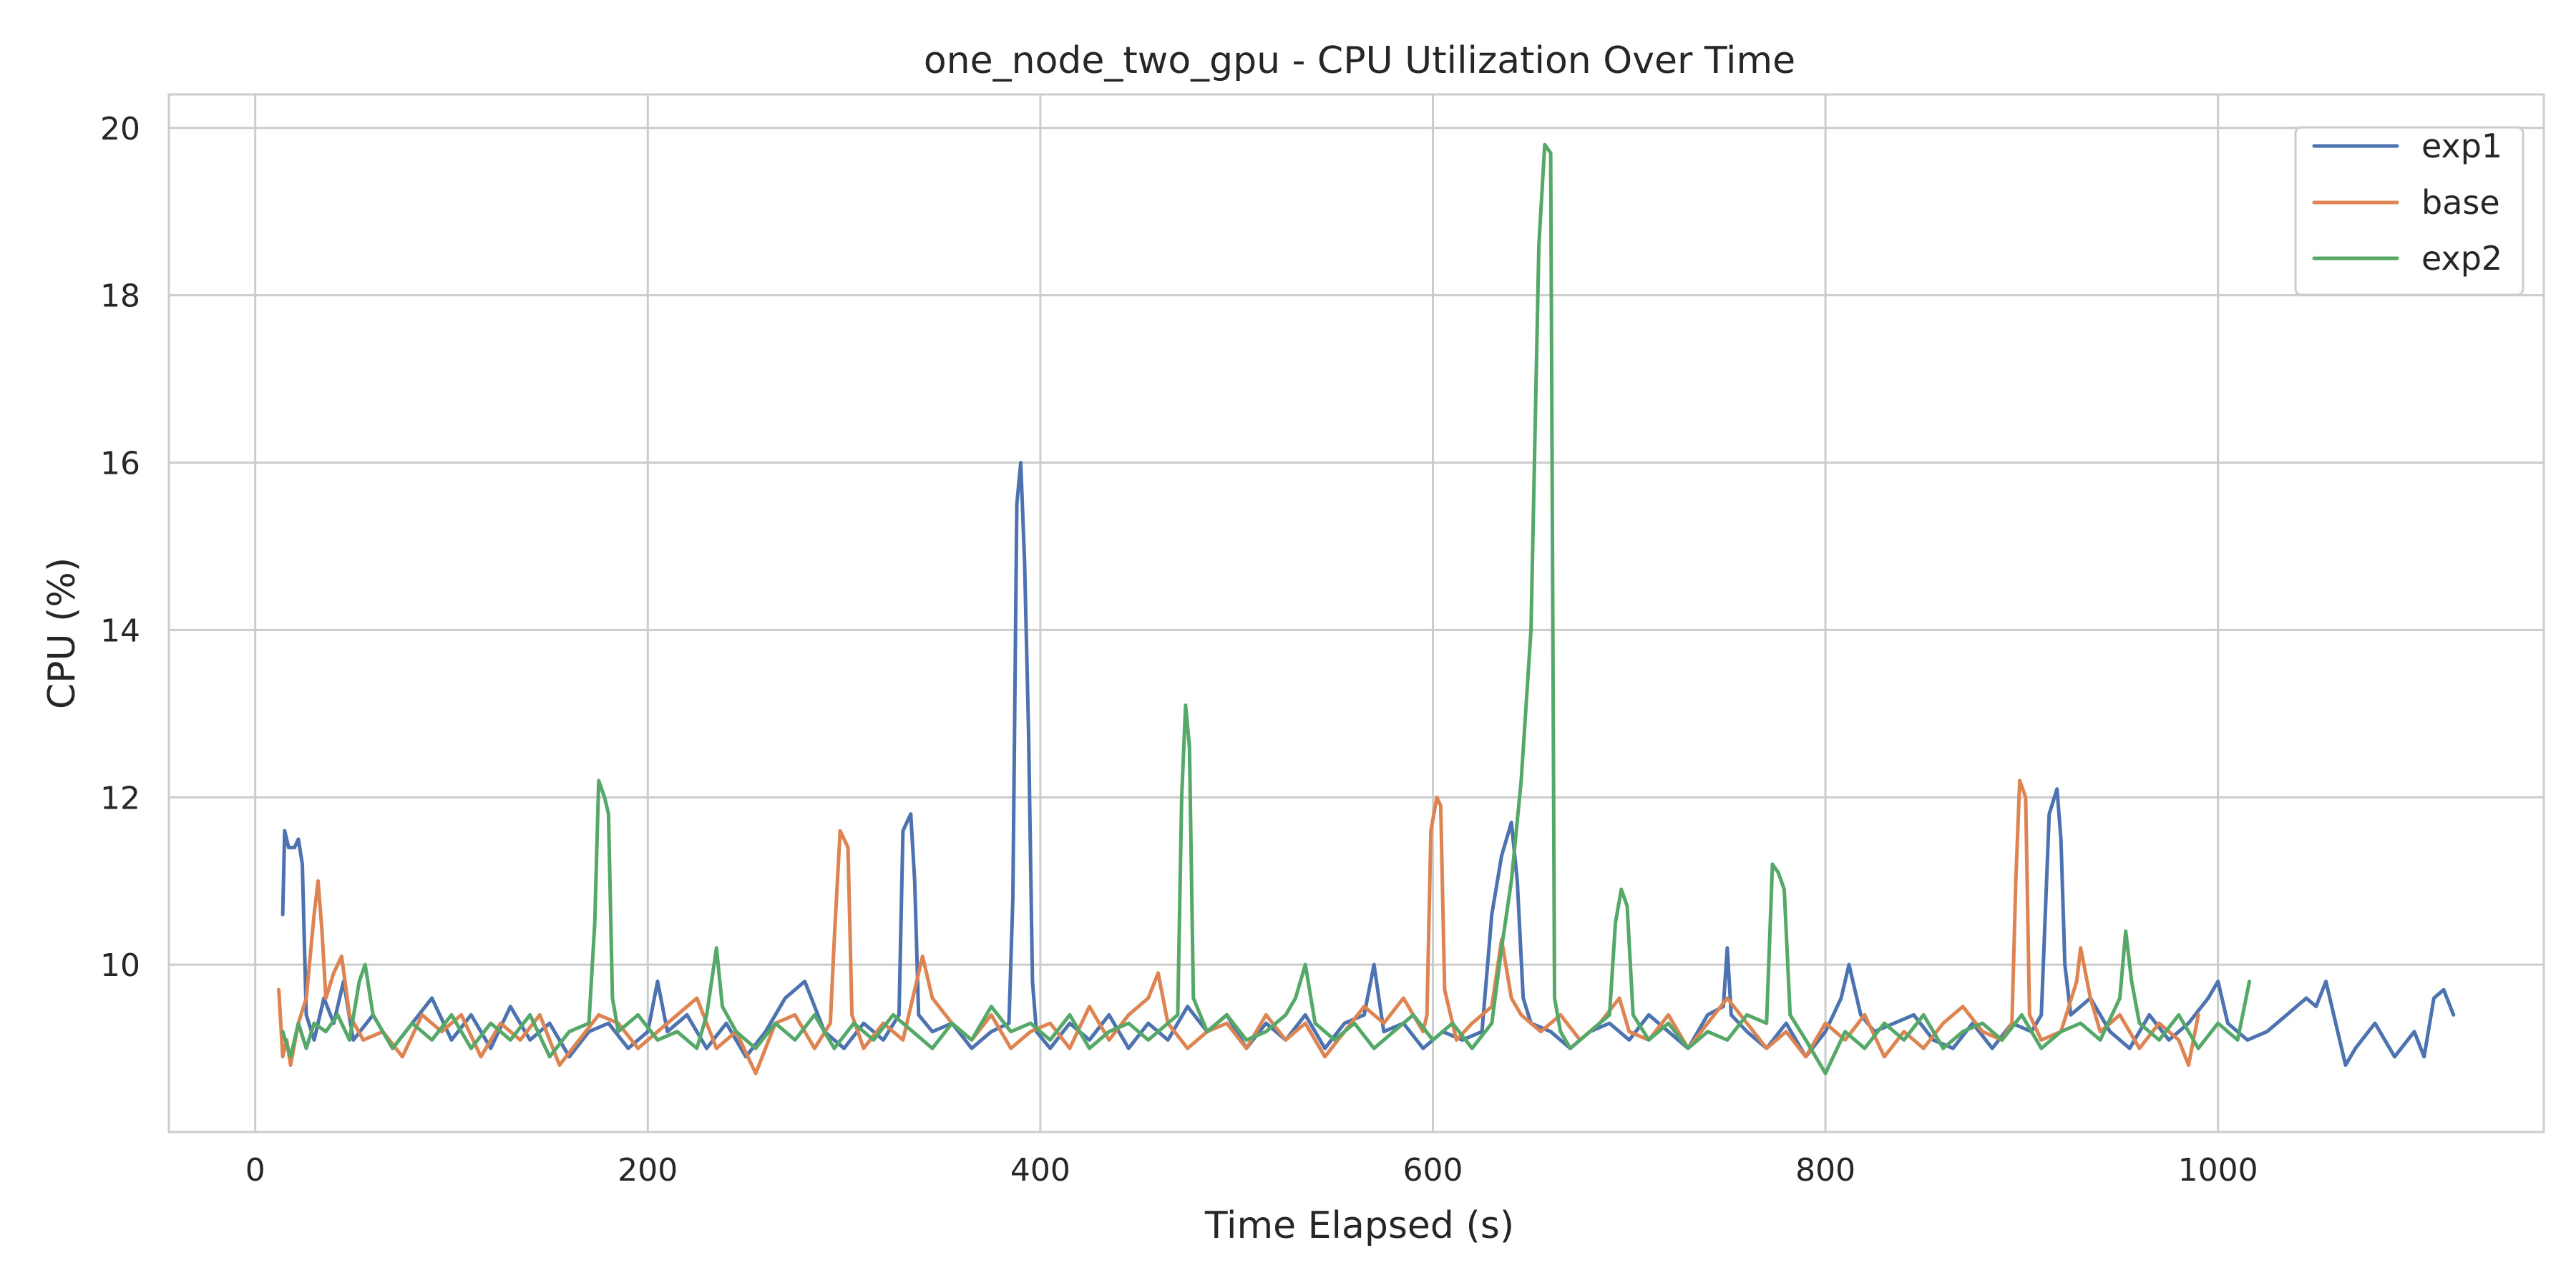  I want to click on y-tick-label: 20, so click(120, 129).